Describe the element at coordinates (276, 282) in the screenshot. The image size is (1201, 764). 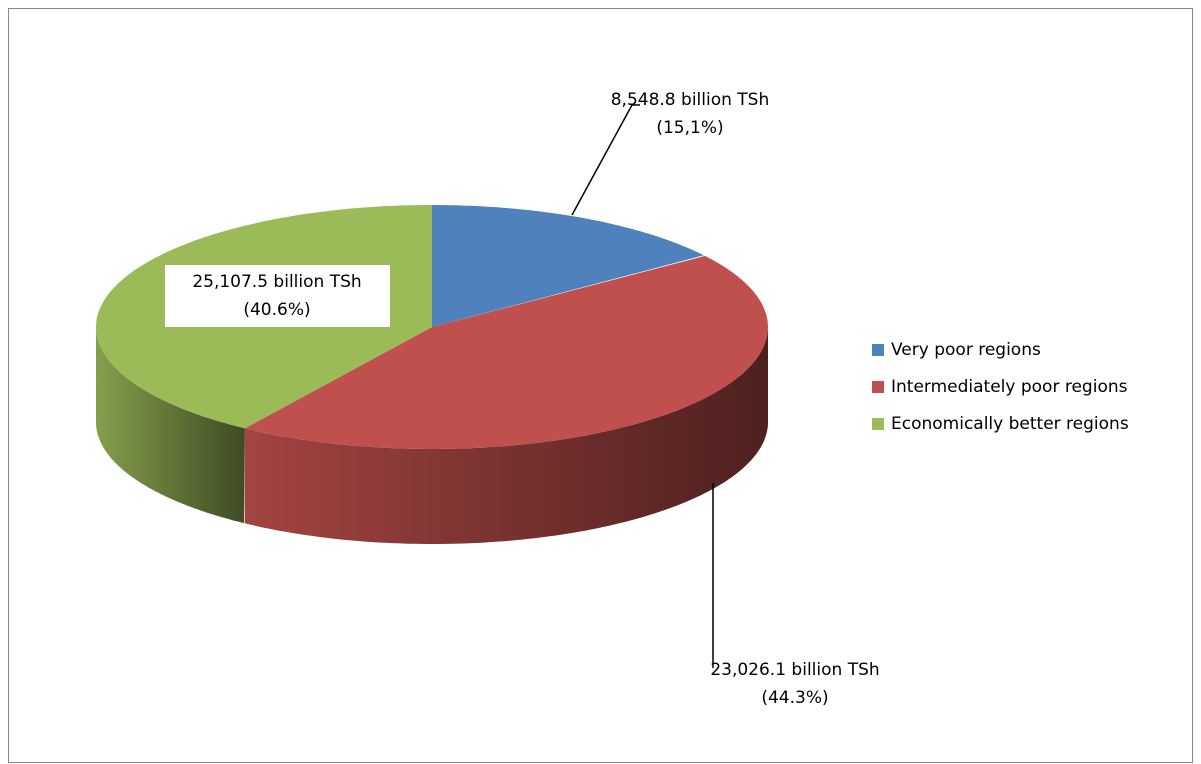
I see `data-label-amount: 25,107.5 billion TSh` at that location.